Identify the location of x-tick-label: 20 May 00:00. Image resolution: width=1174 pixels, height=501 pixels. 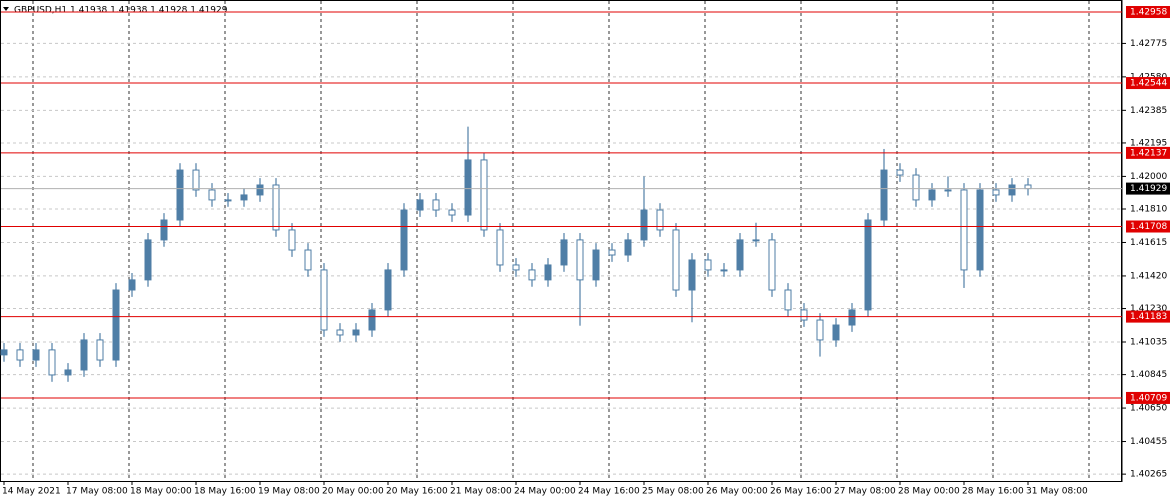
(353, 492).